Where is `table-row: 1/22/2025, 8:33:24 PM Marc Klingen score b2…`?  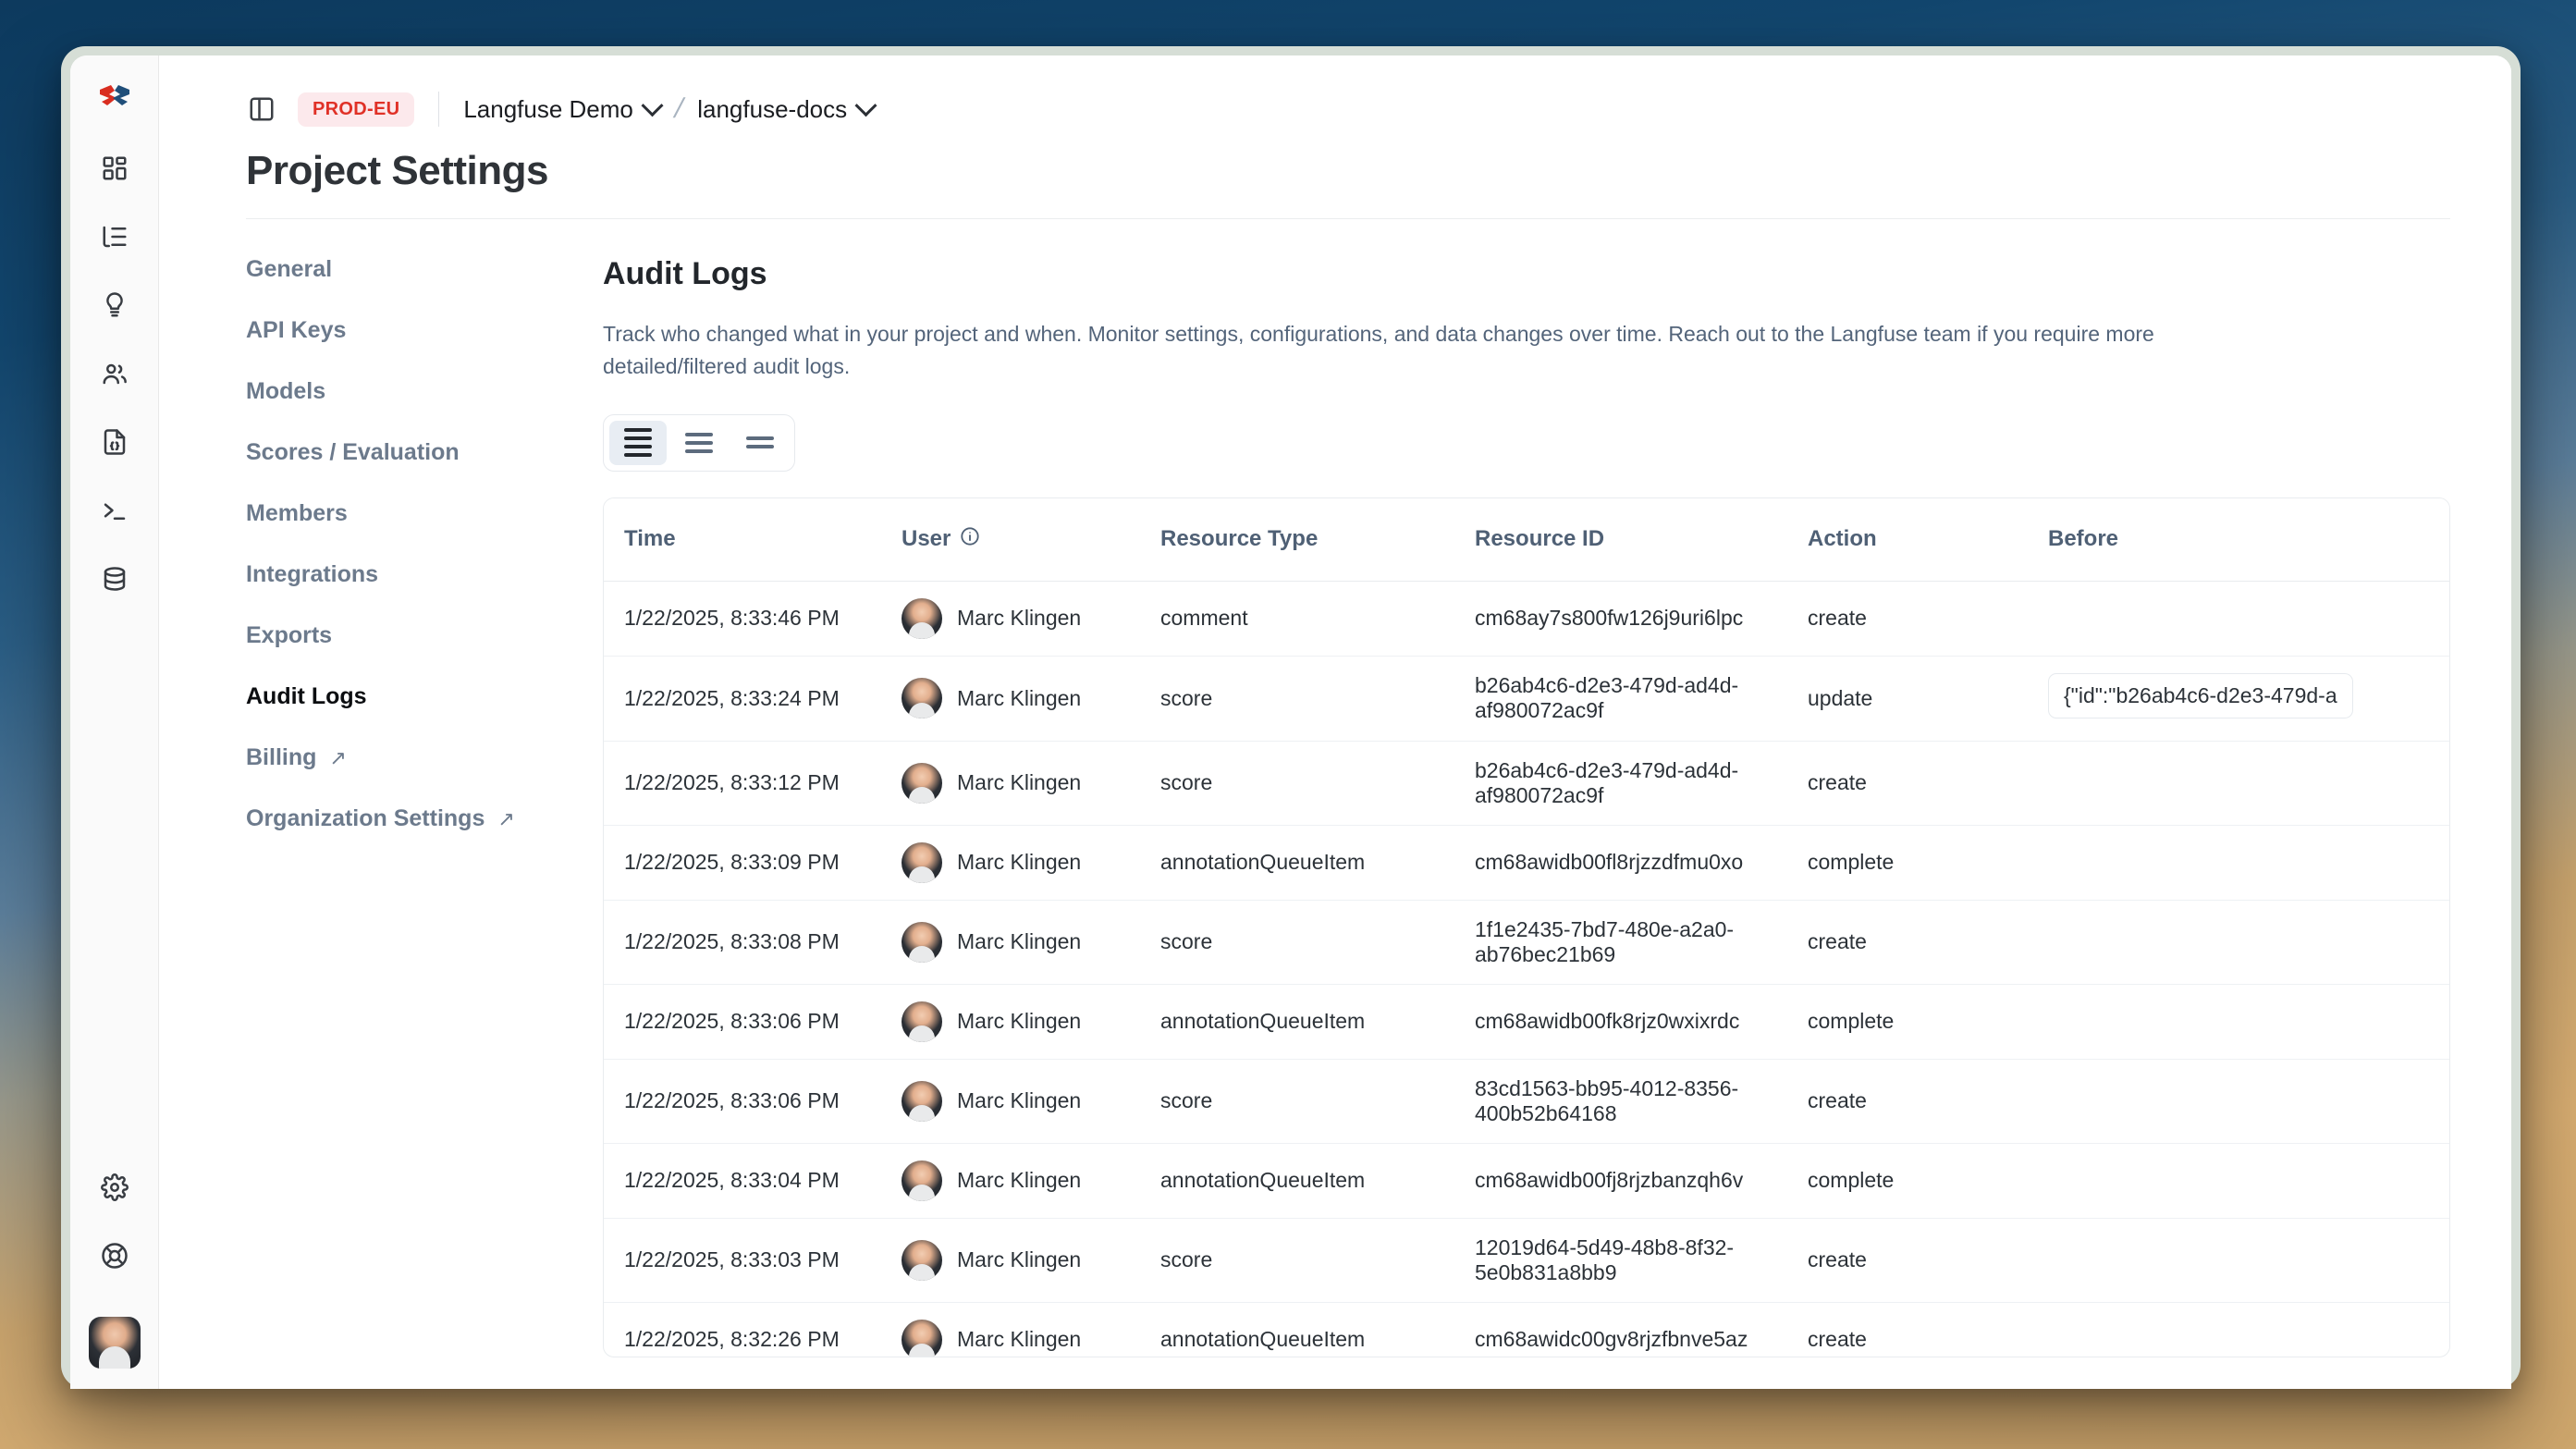 table-row: 1/22/2025, 8:33:24 PM Marc Klingen score b2… is located at coordinates (1526, 699).